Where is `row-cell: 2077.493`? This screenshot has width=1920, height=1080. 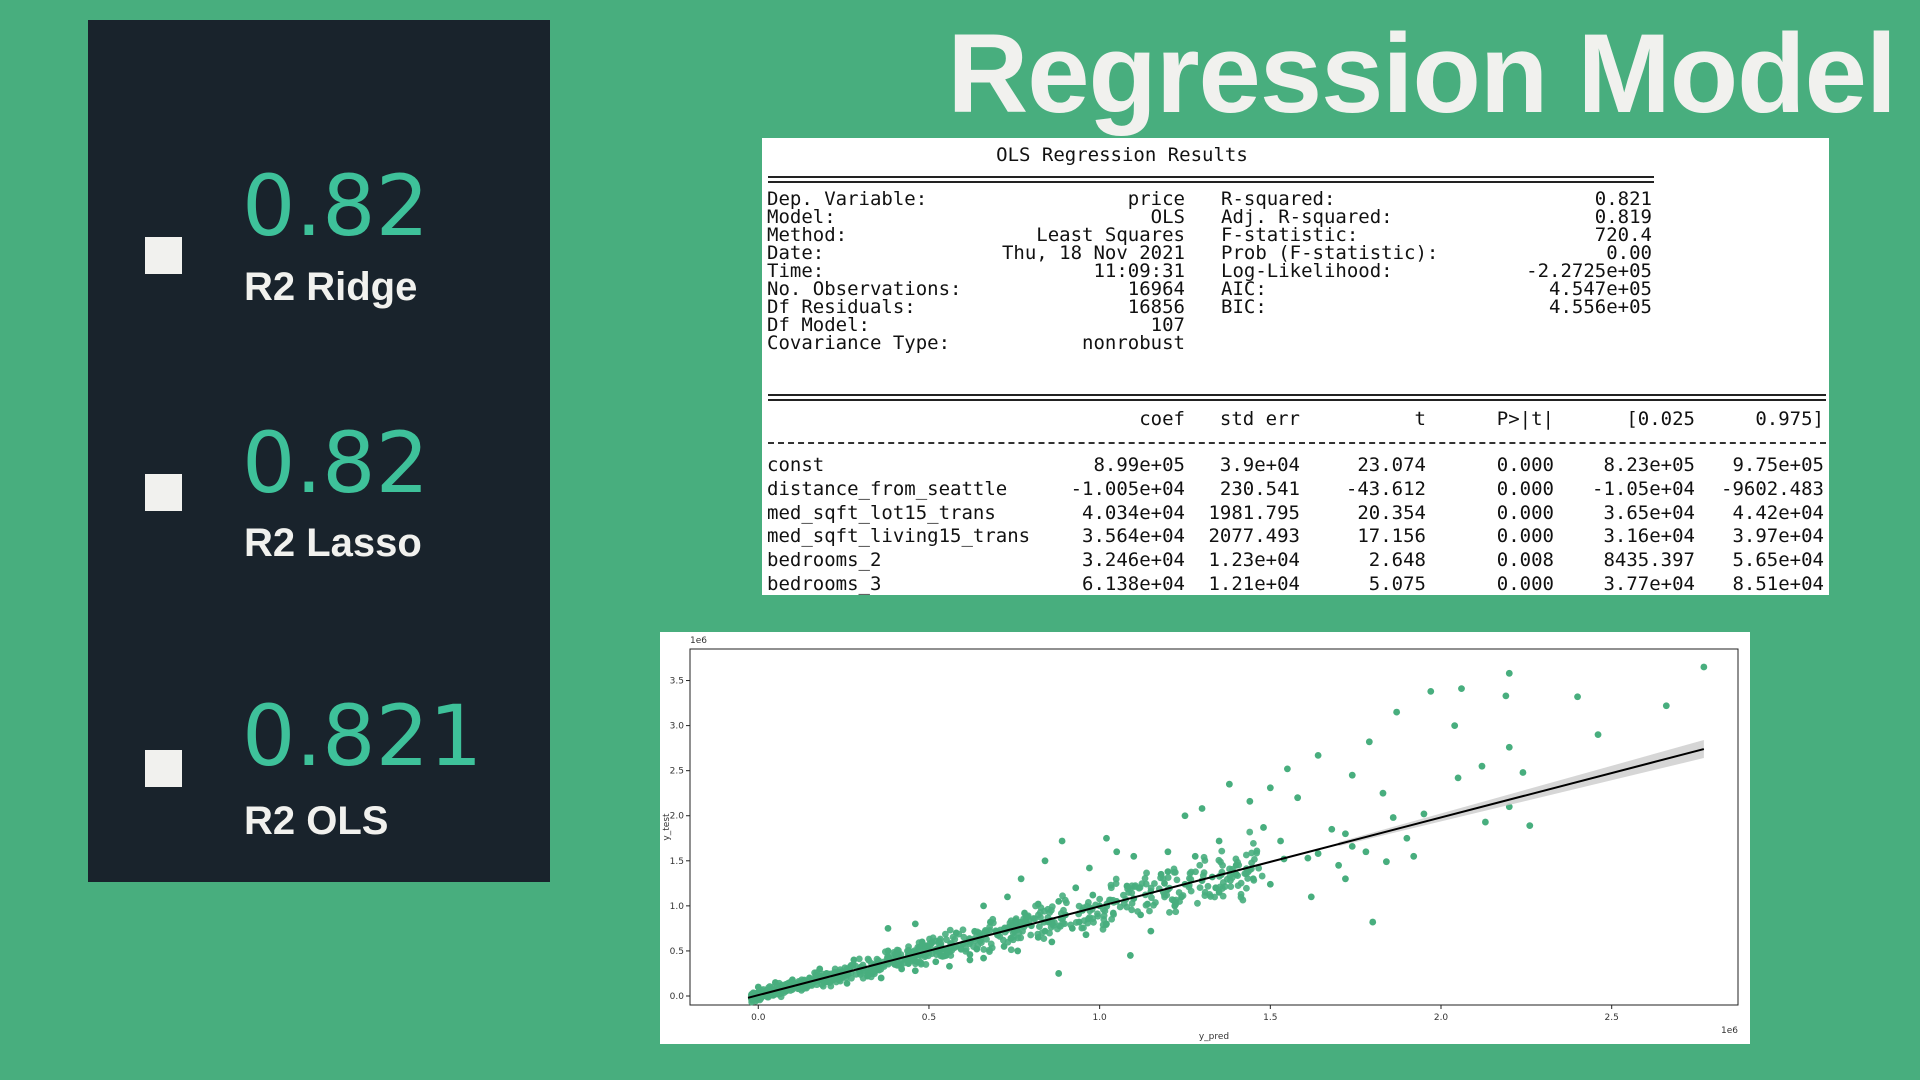 row-cell: 2077.493 is located at coordinates (1254, 536).